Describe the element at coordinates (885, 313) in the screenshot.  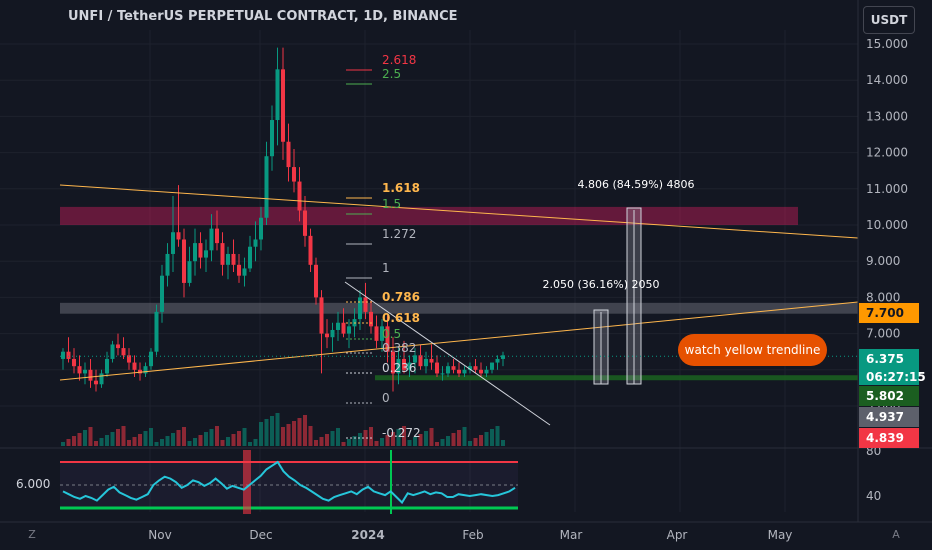
I see `price-badge-text: 7.700` at that location.